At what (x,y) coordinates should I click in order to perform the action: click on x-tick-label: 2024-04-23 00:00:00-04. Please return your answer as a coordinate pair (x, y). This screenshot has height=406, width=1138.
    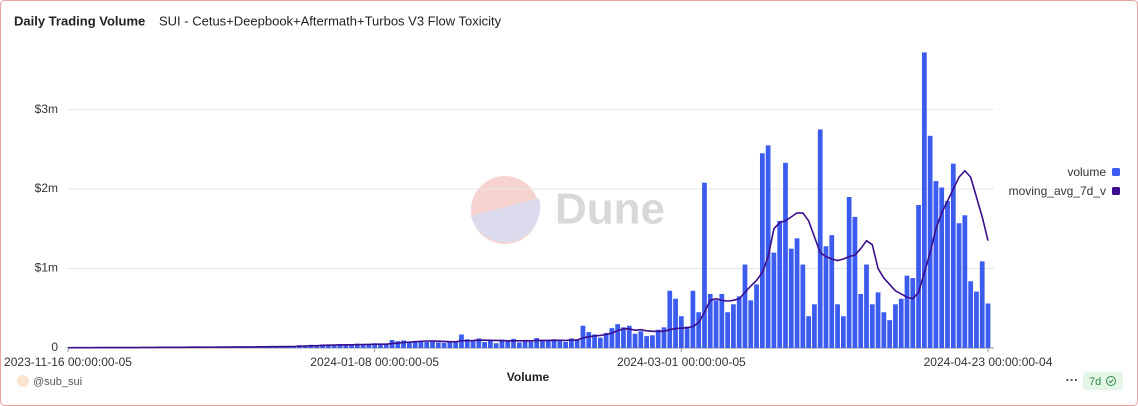
    Looking at the image, I should click on (988, 362).